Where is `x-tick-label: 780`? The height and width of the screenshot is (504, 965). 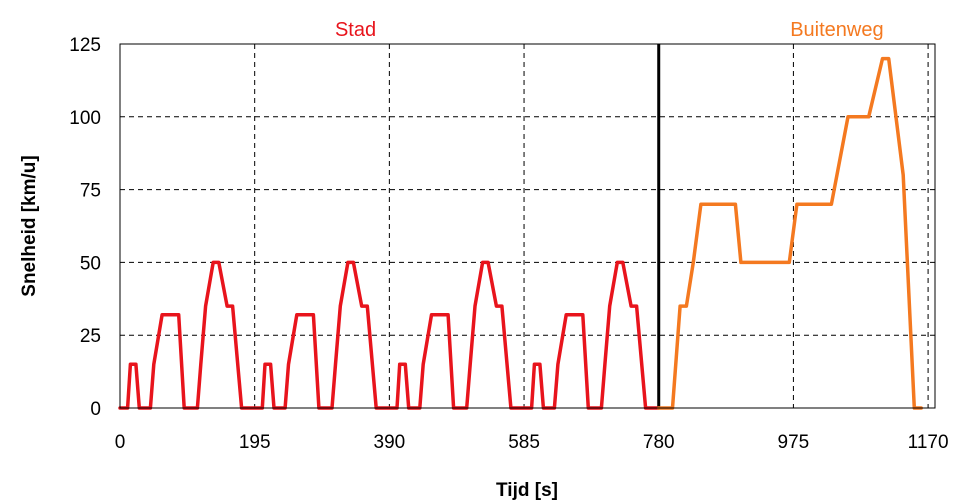
x-tick-label: 780 is located at coordinates (659, 442).